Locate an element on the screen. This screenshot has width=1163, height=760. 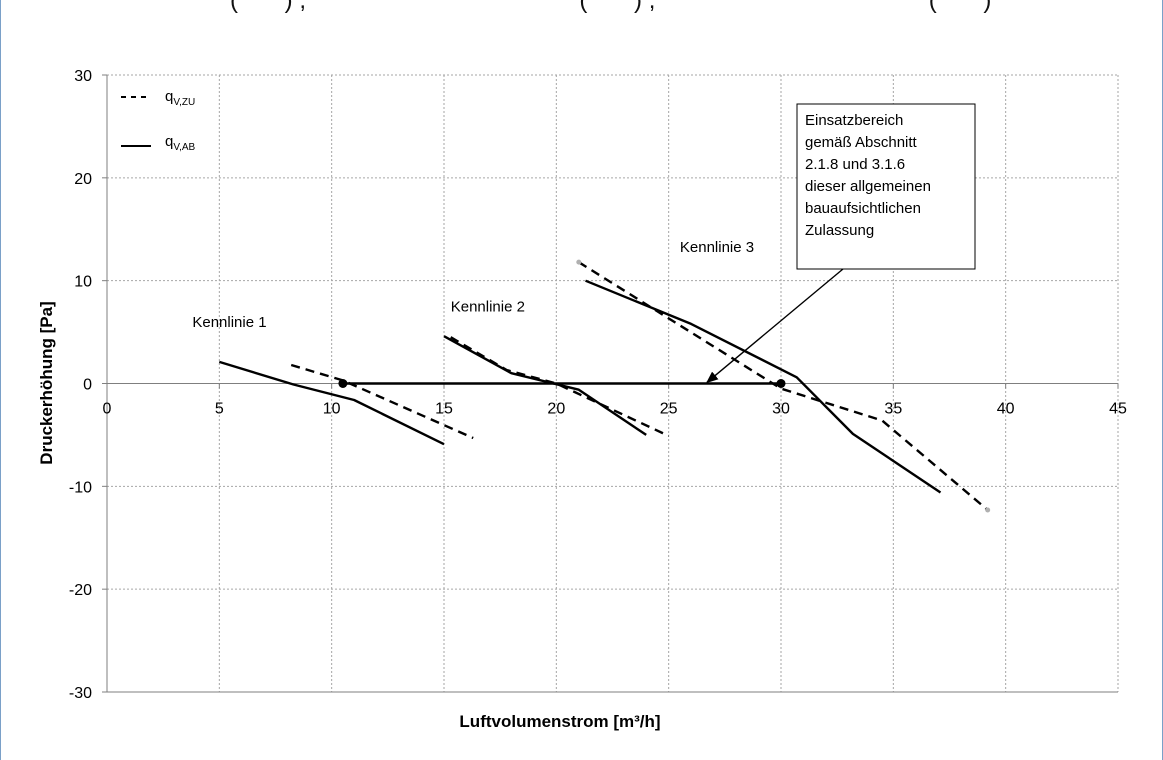
y-tick-label: 20 is located at coordinates (83, 179).